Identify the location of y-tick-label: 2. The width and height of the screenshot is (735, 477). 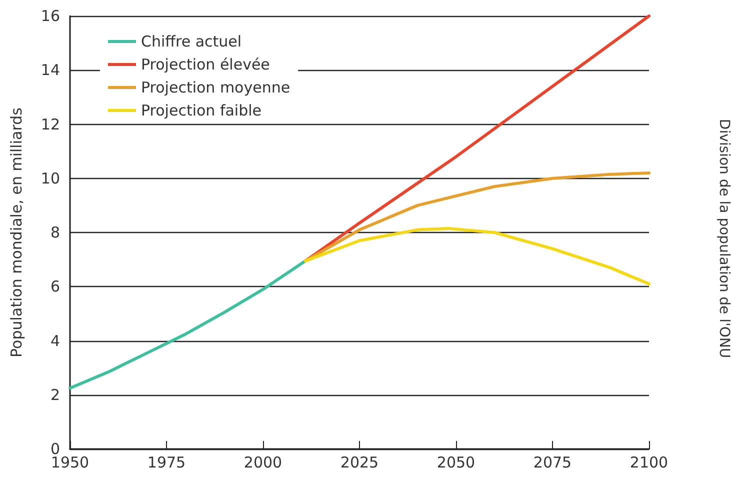
(55, 395).